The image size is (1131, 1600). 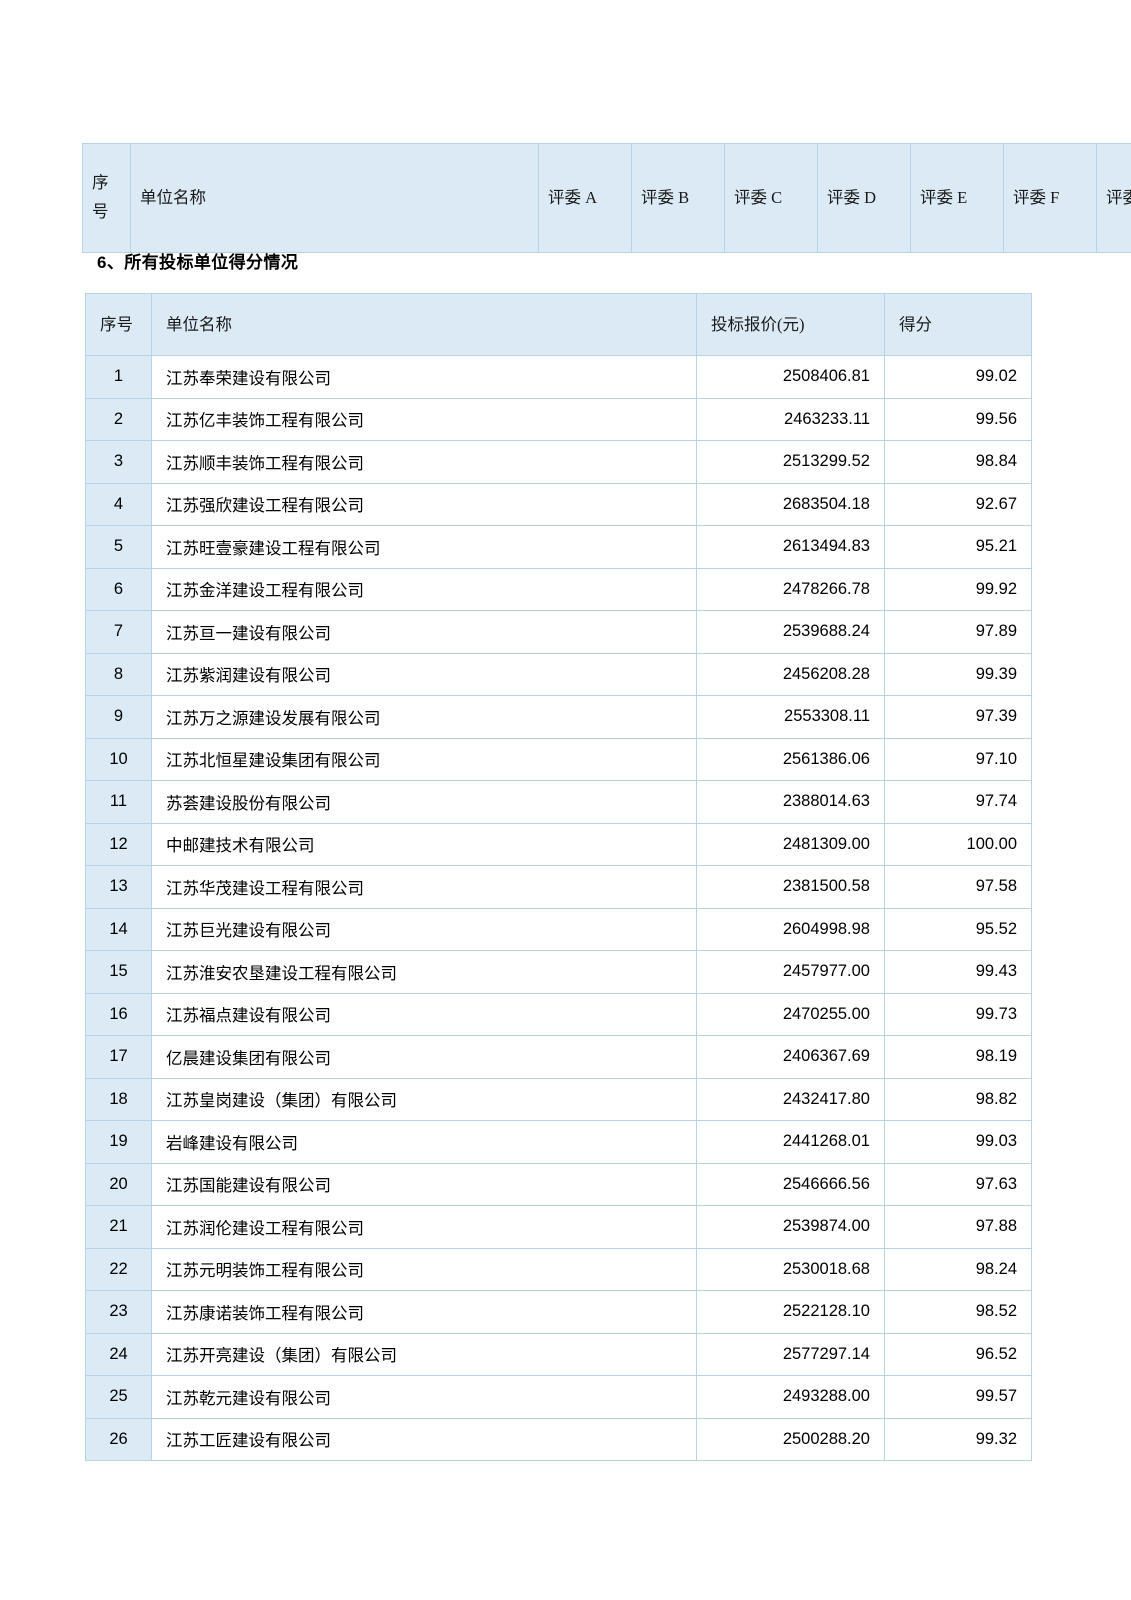 What do you see at coordinates (558, 324) in the screenshot?
I see `score-table-header-row: 序号 单位名称 投标报价(元) 得分` at bounding box center [558, 324].